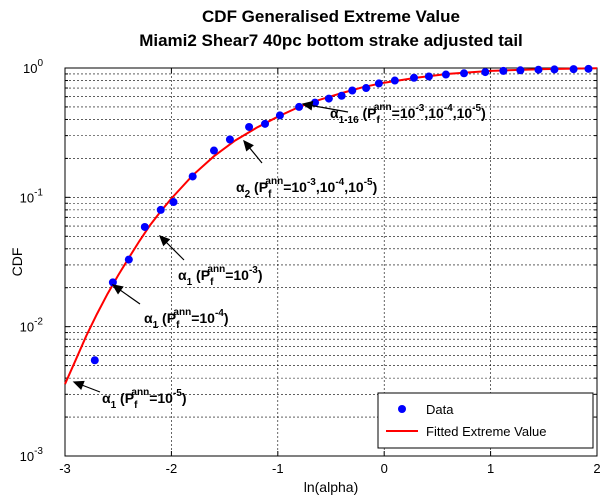  I want to click on annotation-alpha-subscript: 1-16, so click(349, 120).